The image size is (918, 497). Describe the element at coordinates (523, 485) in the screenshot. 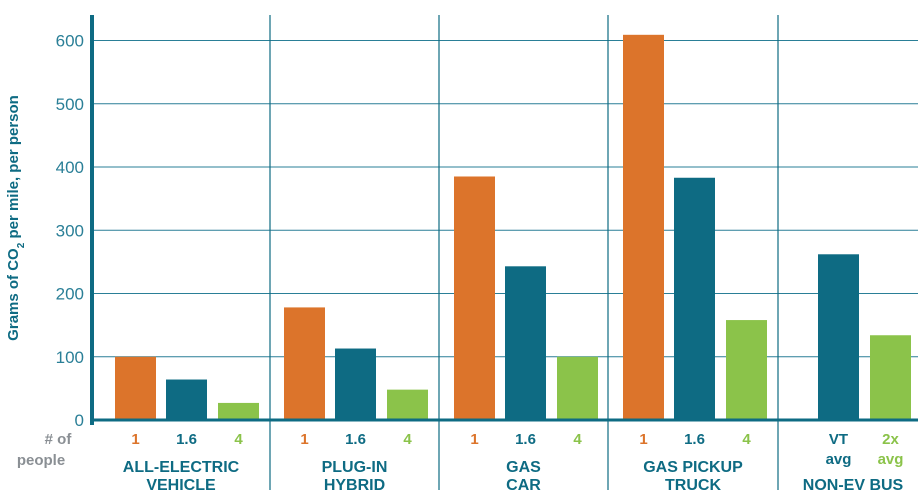

I see `group-label-line2: CAR` at that location.